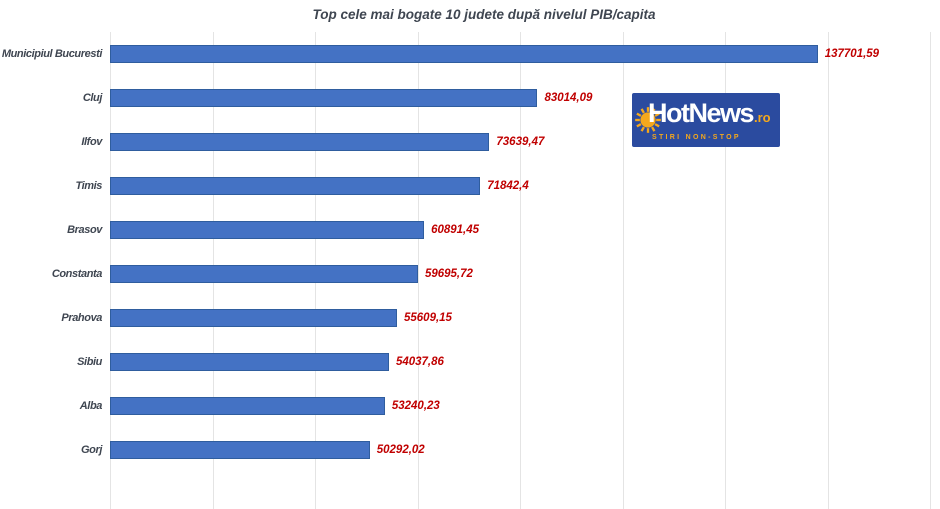 The width and height of the screenshot is (940, 509). I want to click on category-label: Alba, so click(91, 406).